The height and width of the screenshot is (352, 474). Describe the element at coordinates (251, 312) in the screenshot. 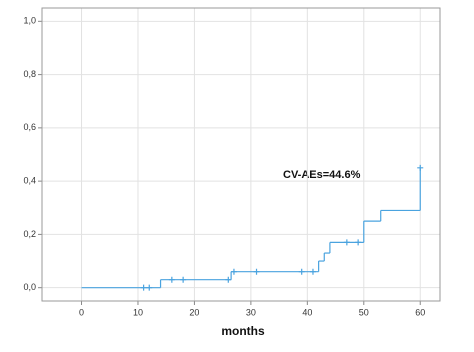

I see `x-tick-label: 30` at that location.